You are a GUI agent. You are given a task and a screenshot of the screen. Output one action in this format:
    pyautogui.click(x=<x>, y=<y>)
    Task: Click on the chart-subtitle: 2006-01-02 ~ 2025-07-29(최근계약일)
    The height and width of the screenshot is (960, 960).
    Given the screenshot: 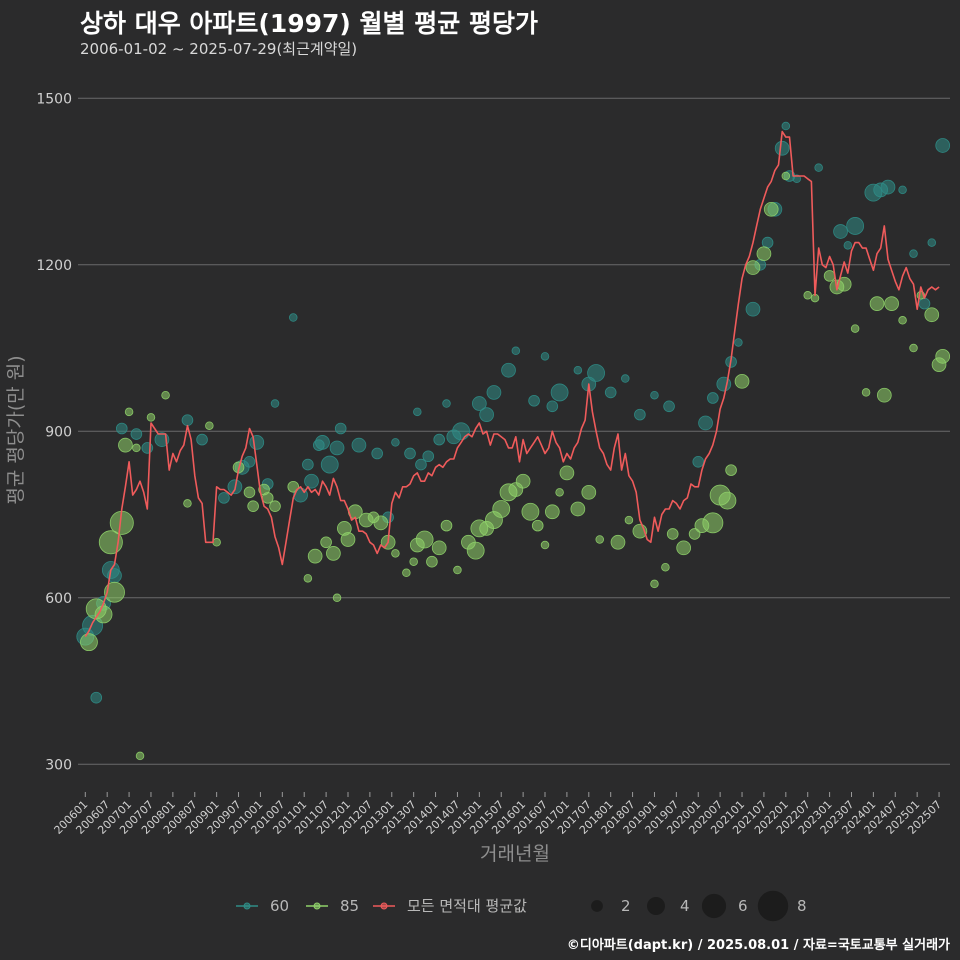 What is the action you would take?
    pyautogui.click(x=219, y=49)
    